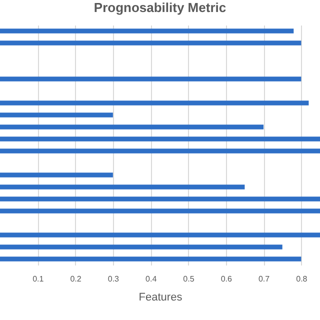  What do you see at coordinates (114, 279) in the screenshot?
I see `x-tick-label: 0.3` at bounding box center [114, 279].